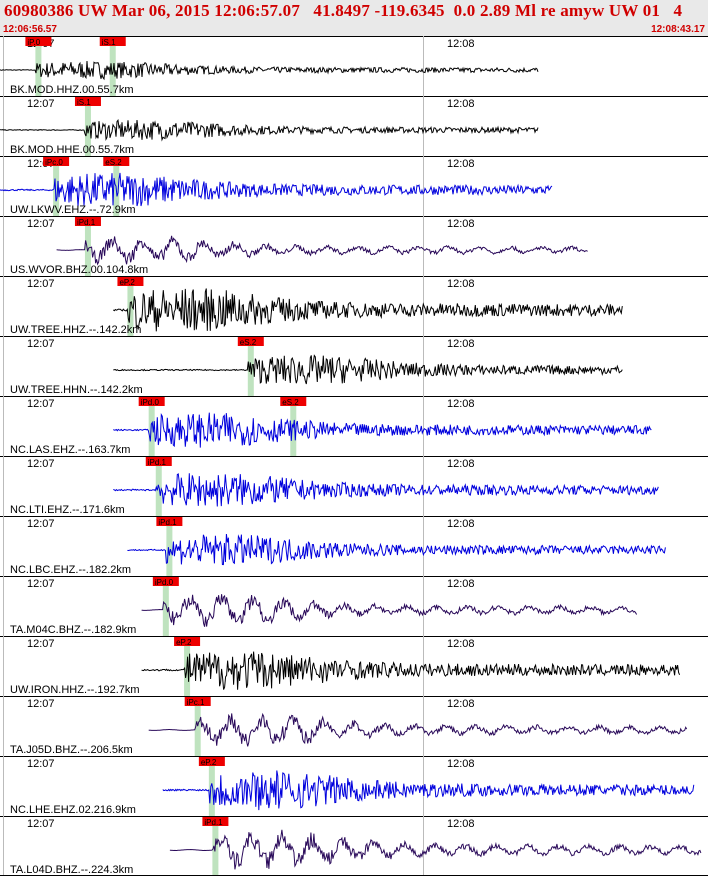 Image resolution: width=708 pixels, height=878 pixels. Describe the element at coordinates (73, 210) in the screenshot. I see `trace-label: UW.LKWV.EHZ.--.72.9km` at that location.